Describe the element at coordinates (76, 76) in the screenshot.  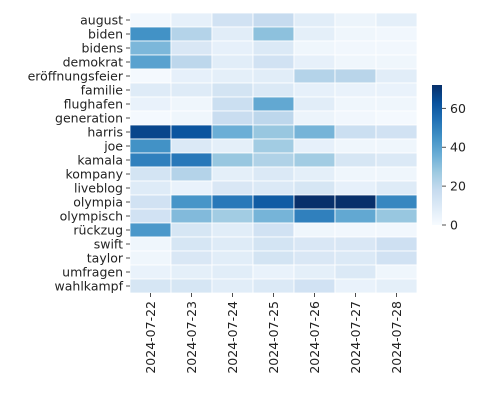
I see `y-tick-label: eröffnungsfeier` at that location.